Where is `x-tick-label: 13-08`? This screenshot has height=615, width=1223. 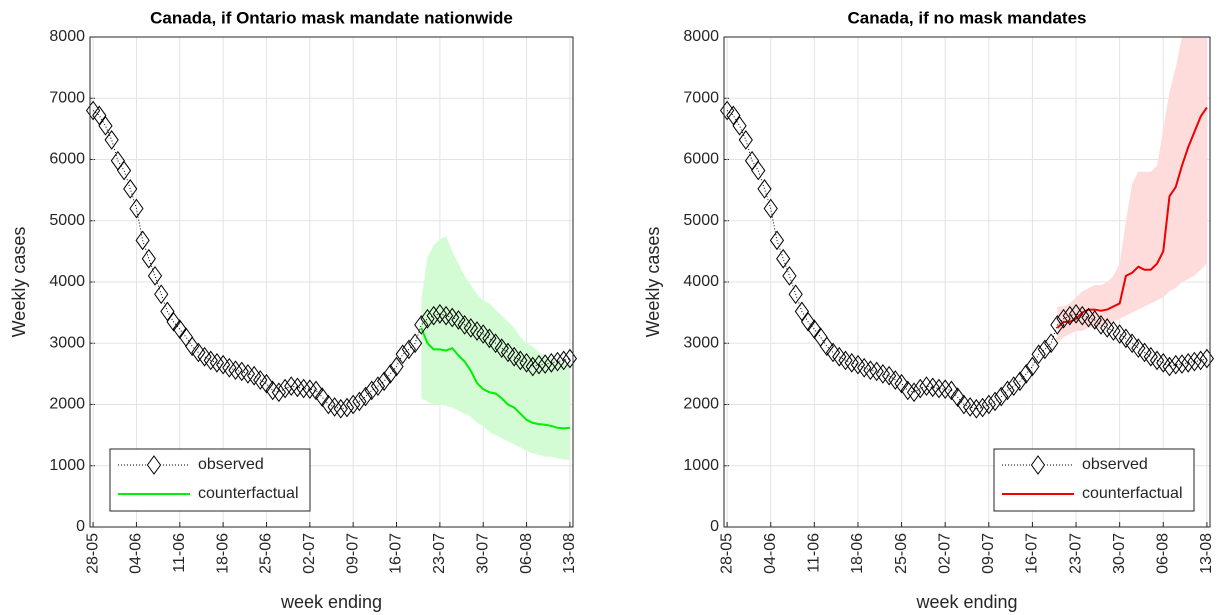
x-tick-label: 13-08 is located at coordinates (569, 553).